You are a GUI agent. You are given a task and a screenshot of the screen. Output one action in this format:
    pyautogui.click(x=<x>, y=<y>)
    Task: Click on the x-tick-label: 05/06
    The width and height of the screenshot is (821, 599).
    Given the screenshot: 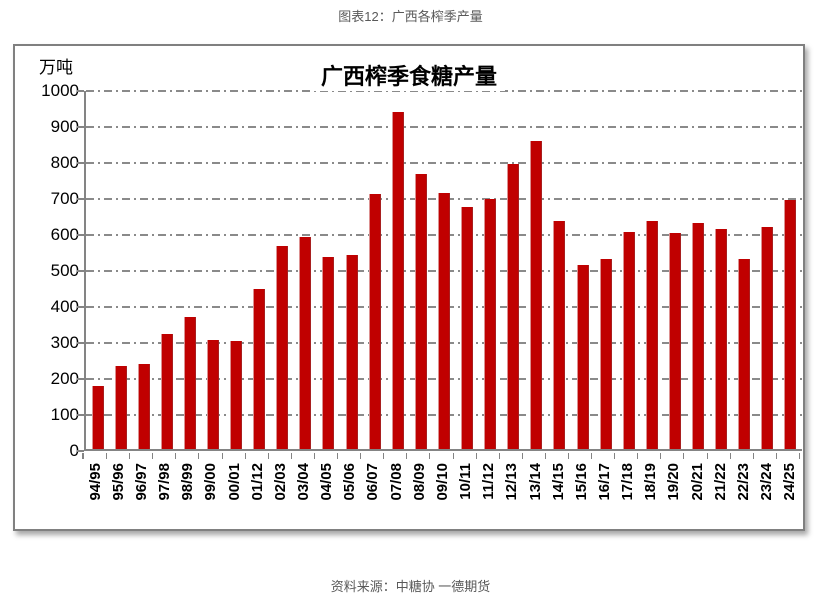 What is the action you would take?
    pyautogui.click(x=350, y=482)
    